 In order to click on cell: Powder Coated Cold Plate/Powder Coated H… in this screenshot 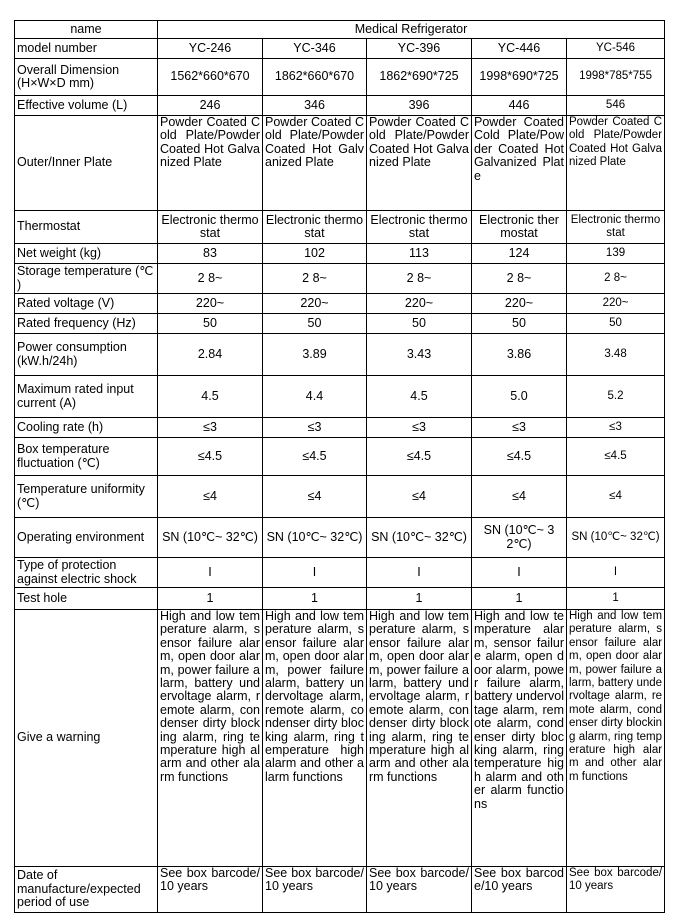, I will do `click(519, 163)`.